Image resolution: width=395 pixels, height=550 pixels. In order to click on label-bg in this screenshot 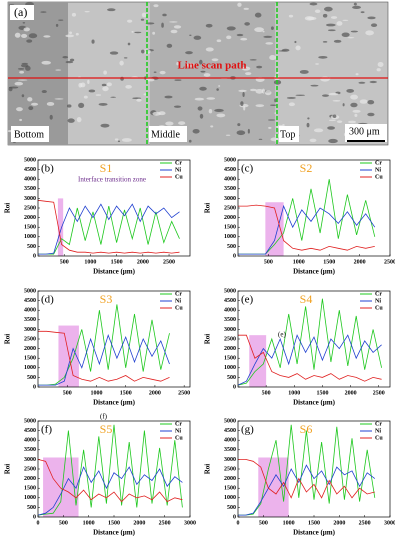, I will do `click(30, 134)`.